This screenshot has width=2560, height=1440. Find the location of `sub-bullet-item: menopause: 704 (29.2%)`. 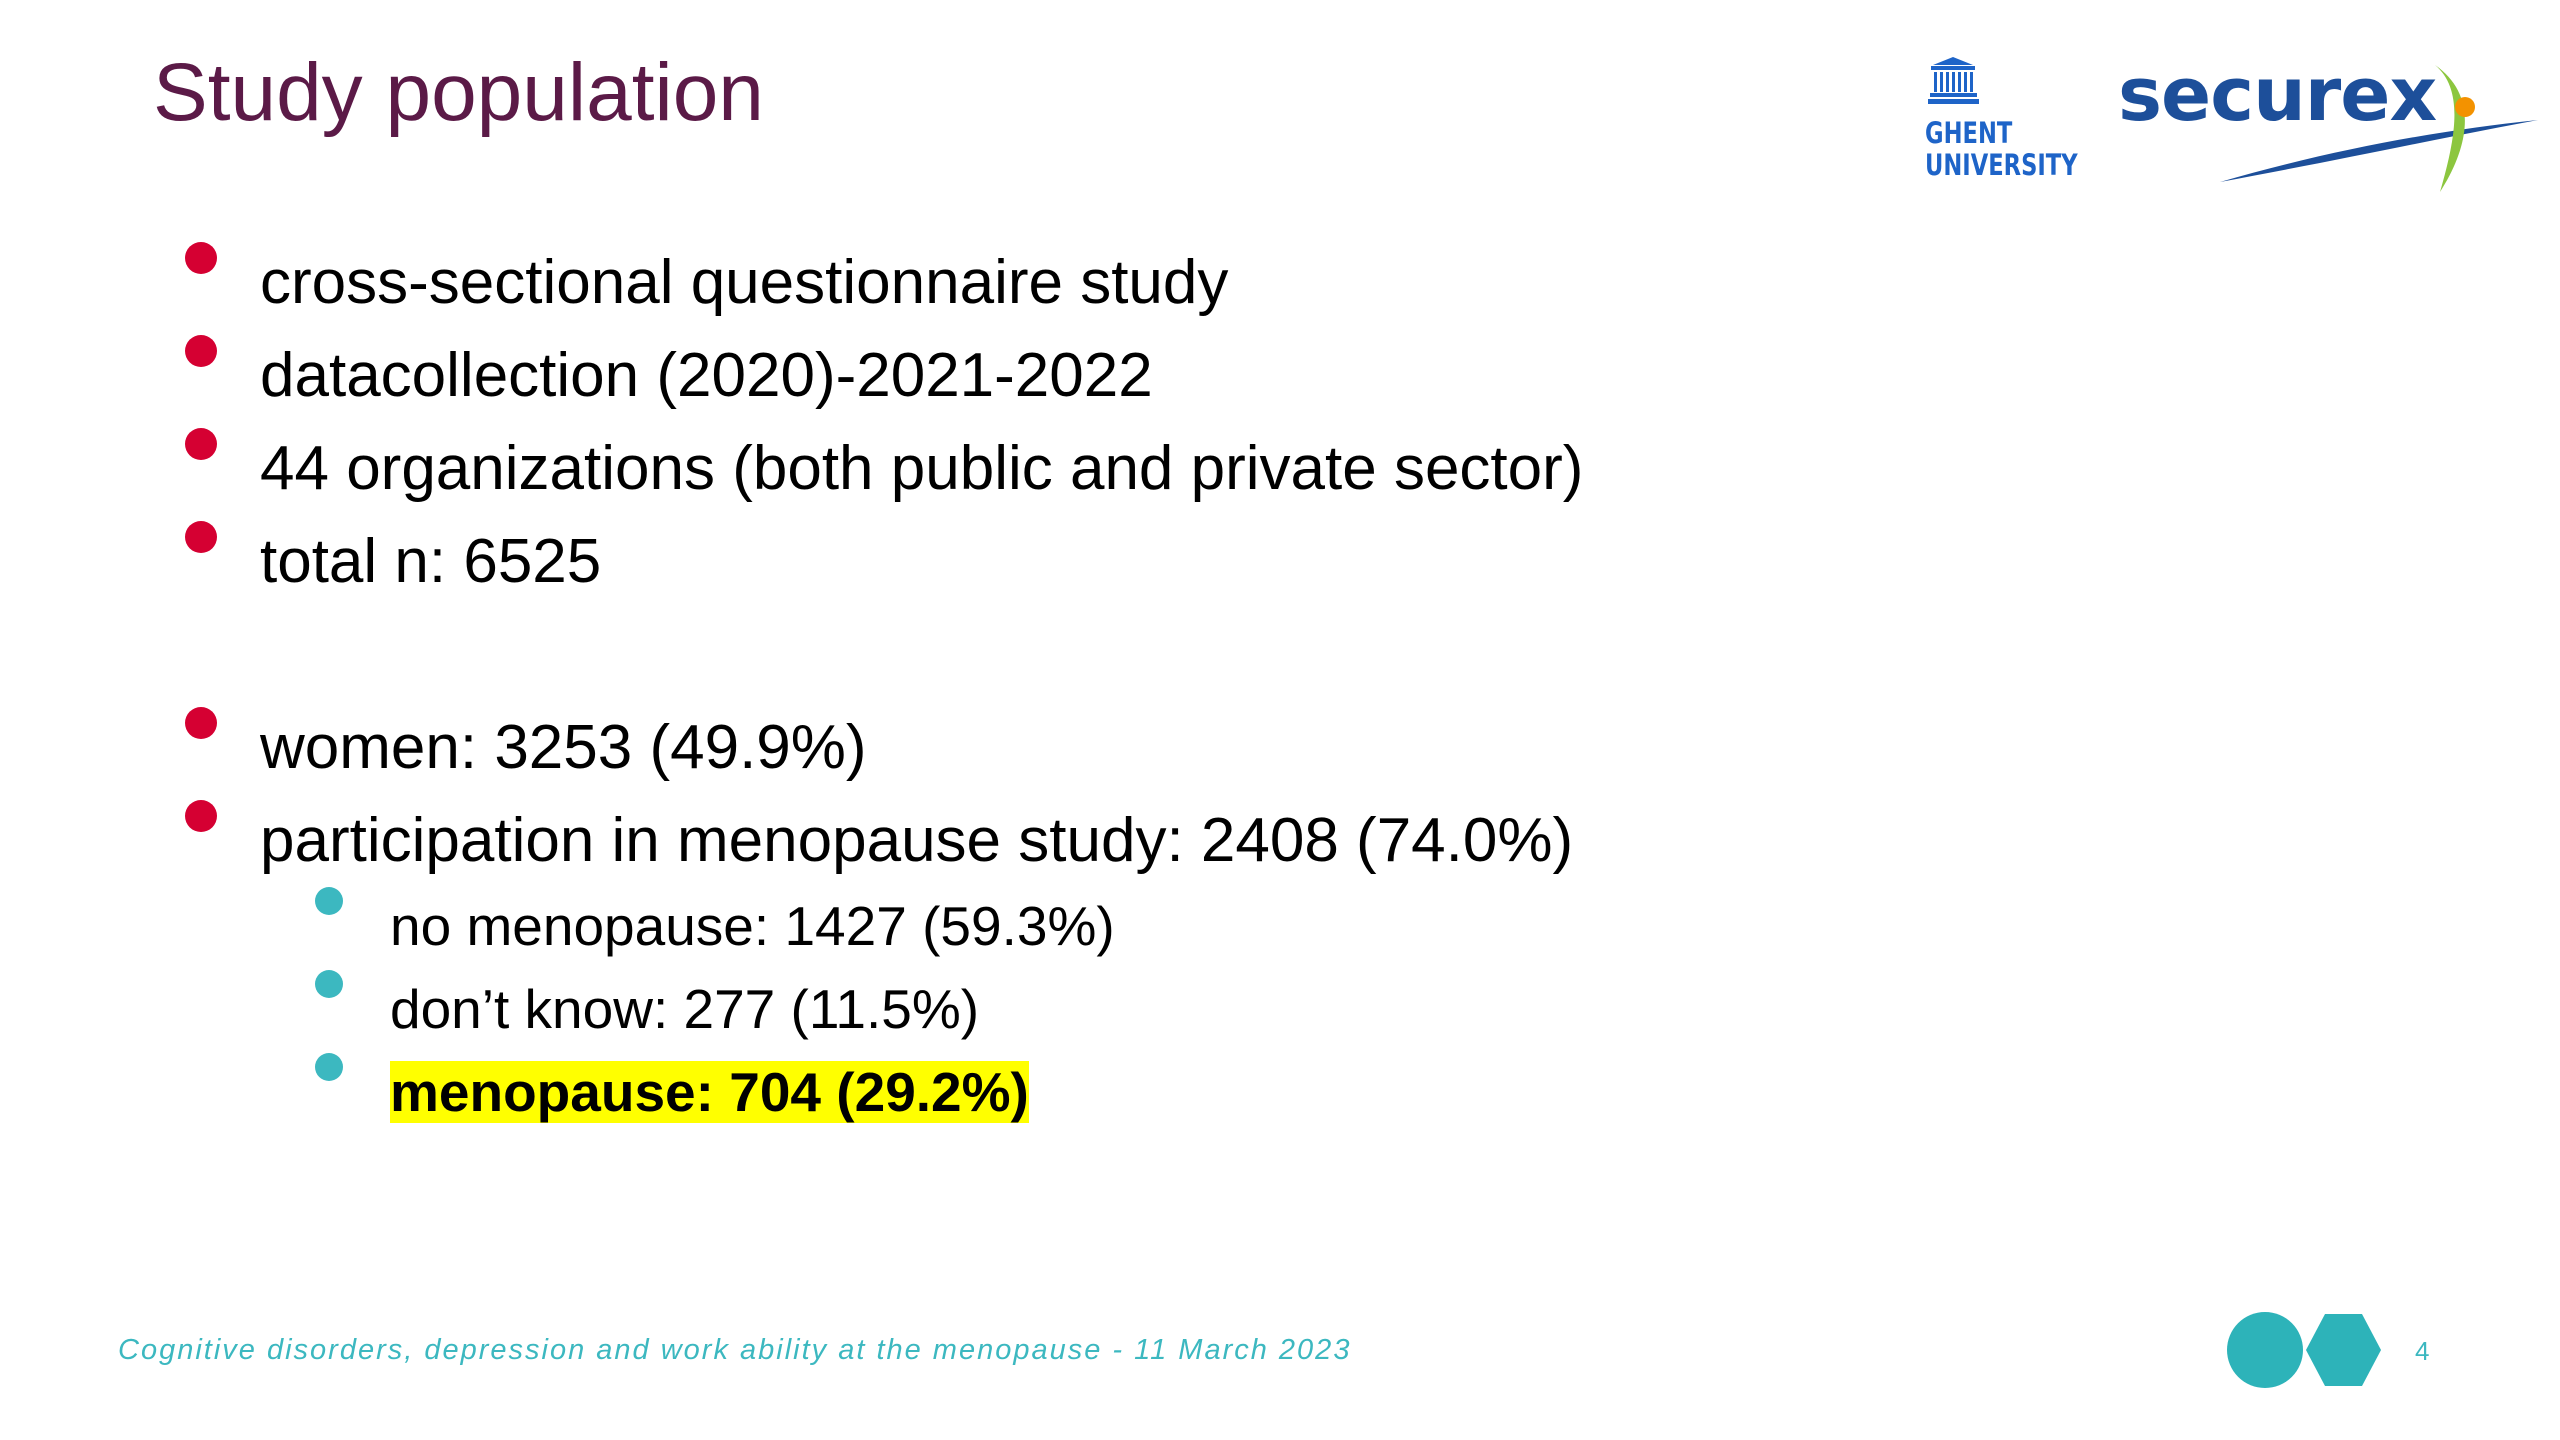

sub-bullet-item: menopause: 704 (29.2%) is located at coordinates (672, 1088).